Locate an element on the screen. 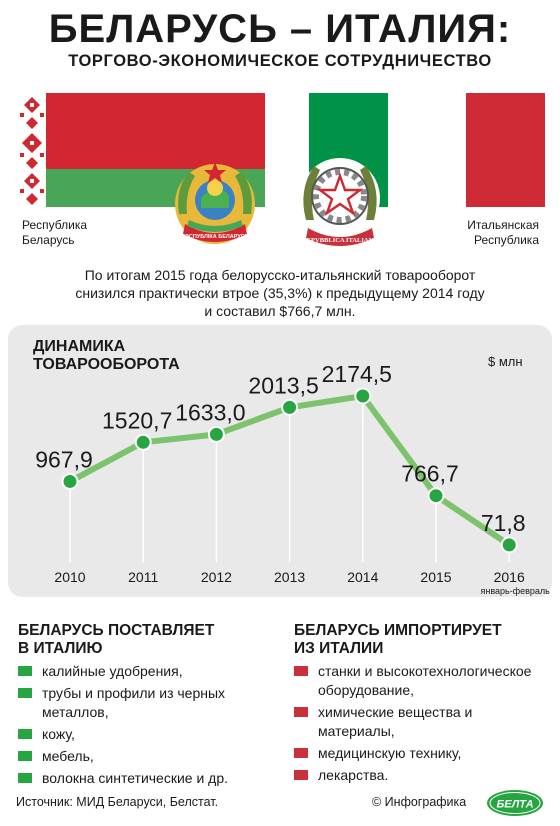 This screenshot has height=826, width=560. data-label: 2174,5 is located at coordinates (357, 374).